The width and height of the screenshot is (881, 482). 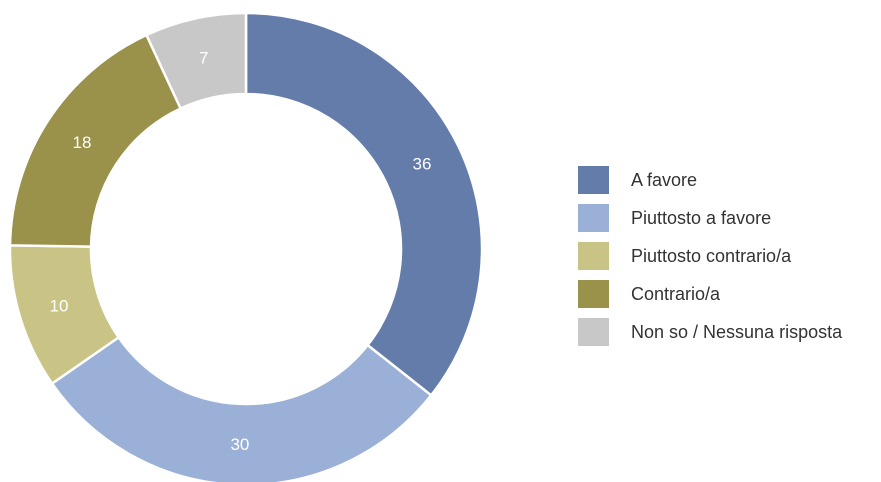 I want to click on legend-item: Non so / Nessuna risposta, so click(x=710, y=332).